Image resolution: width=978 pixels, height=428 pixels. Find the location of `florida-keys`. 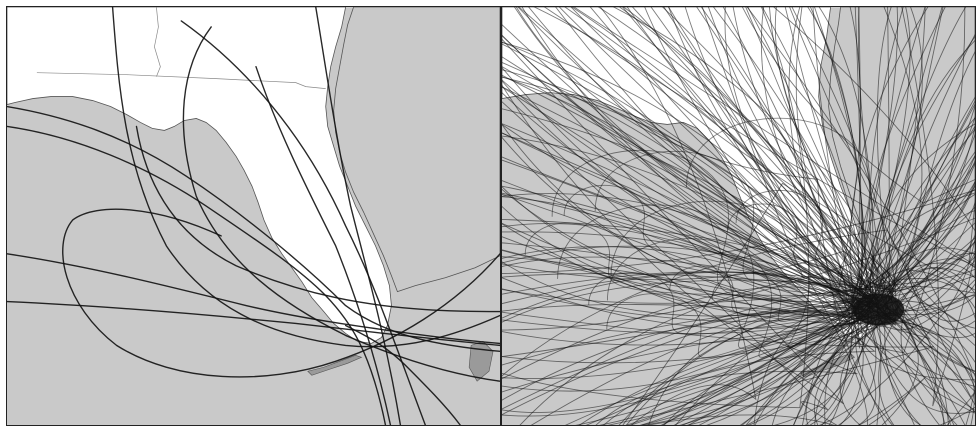

florida-keys is located at coordinates (335, 365).